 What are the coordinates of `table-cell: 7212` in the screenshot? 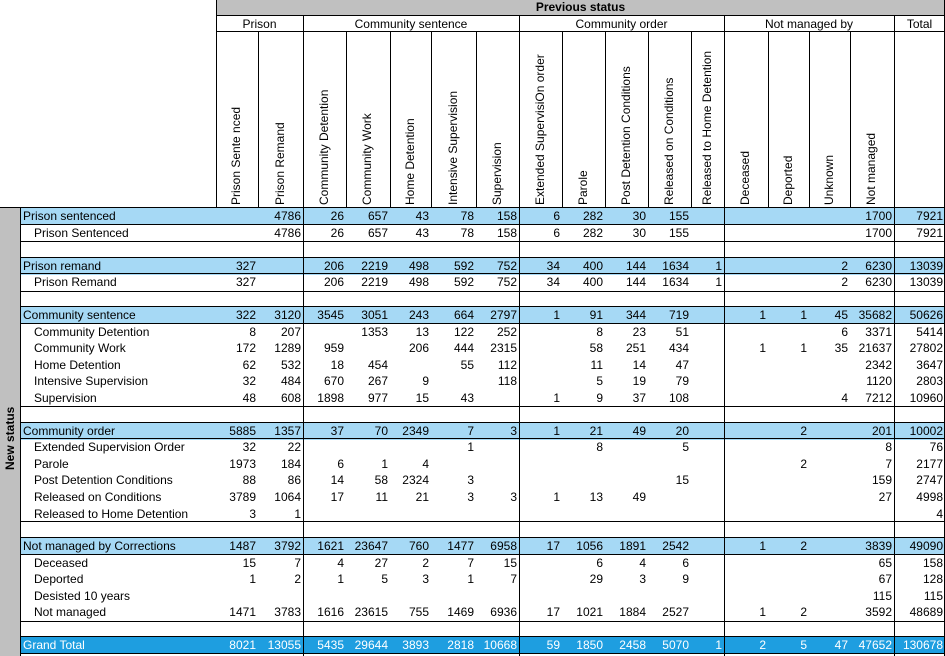 It's located at (878, 398).